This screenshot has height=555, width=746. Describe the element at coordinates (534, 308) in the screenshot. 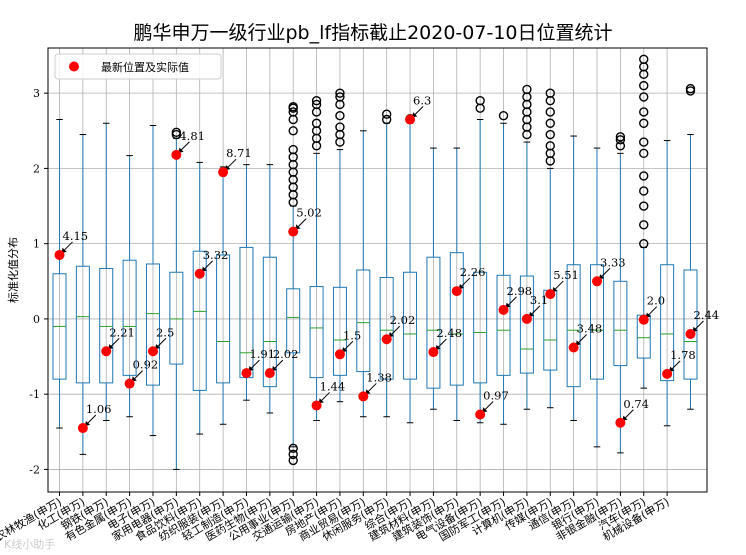

I see `latest-point: 3.1` at that location.